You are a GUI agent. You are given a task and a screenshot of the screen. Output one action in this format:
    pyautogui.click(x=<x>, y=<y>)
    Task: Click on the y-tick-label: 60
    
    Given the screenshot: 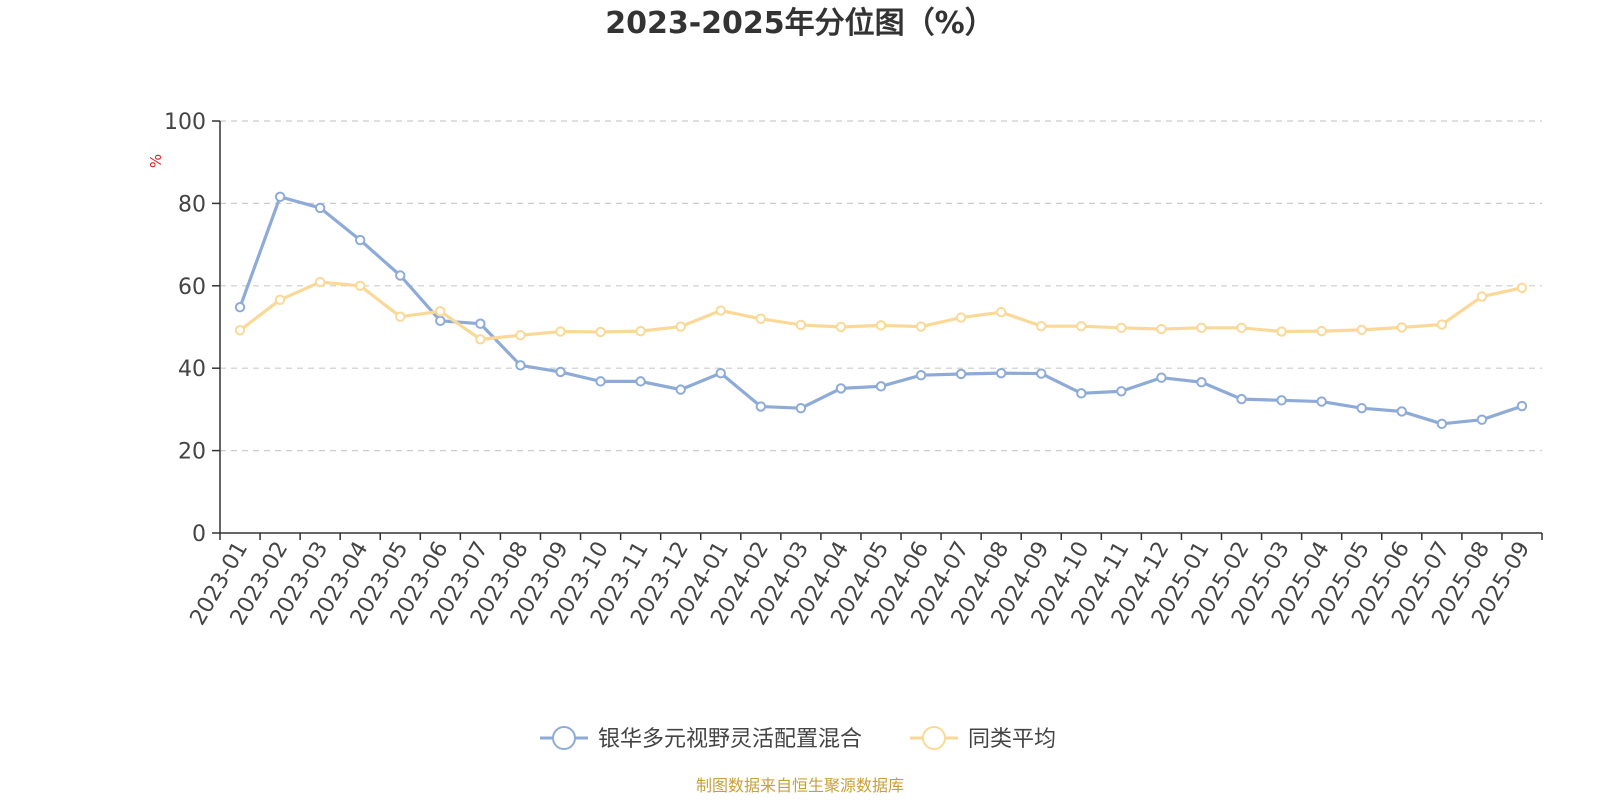 What is the action you would take?
    pyautogui.click(x=192, y=287)
    